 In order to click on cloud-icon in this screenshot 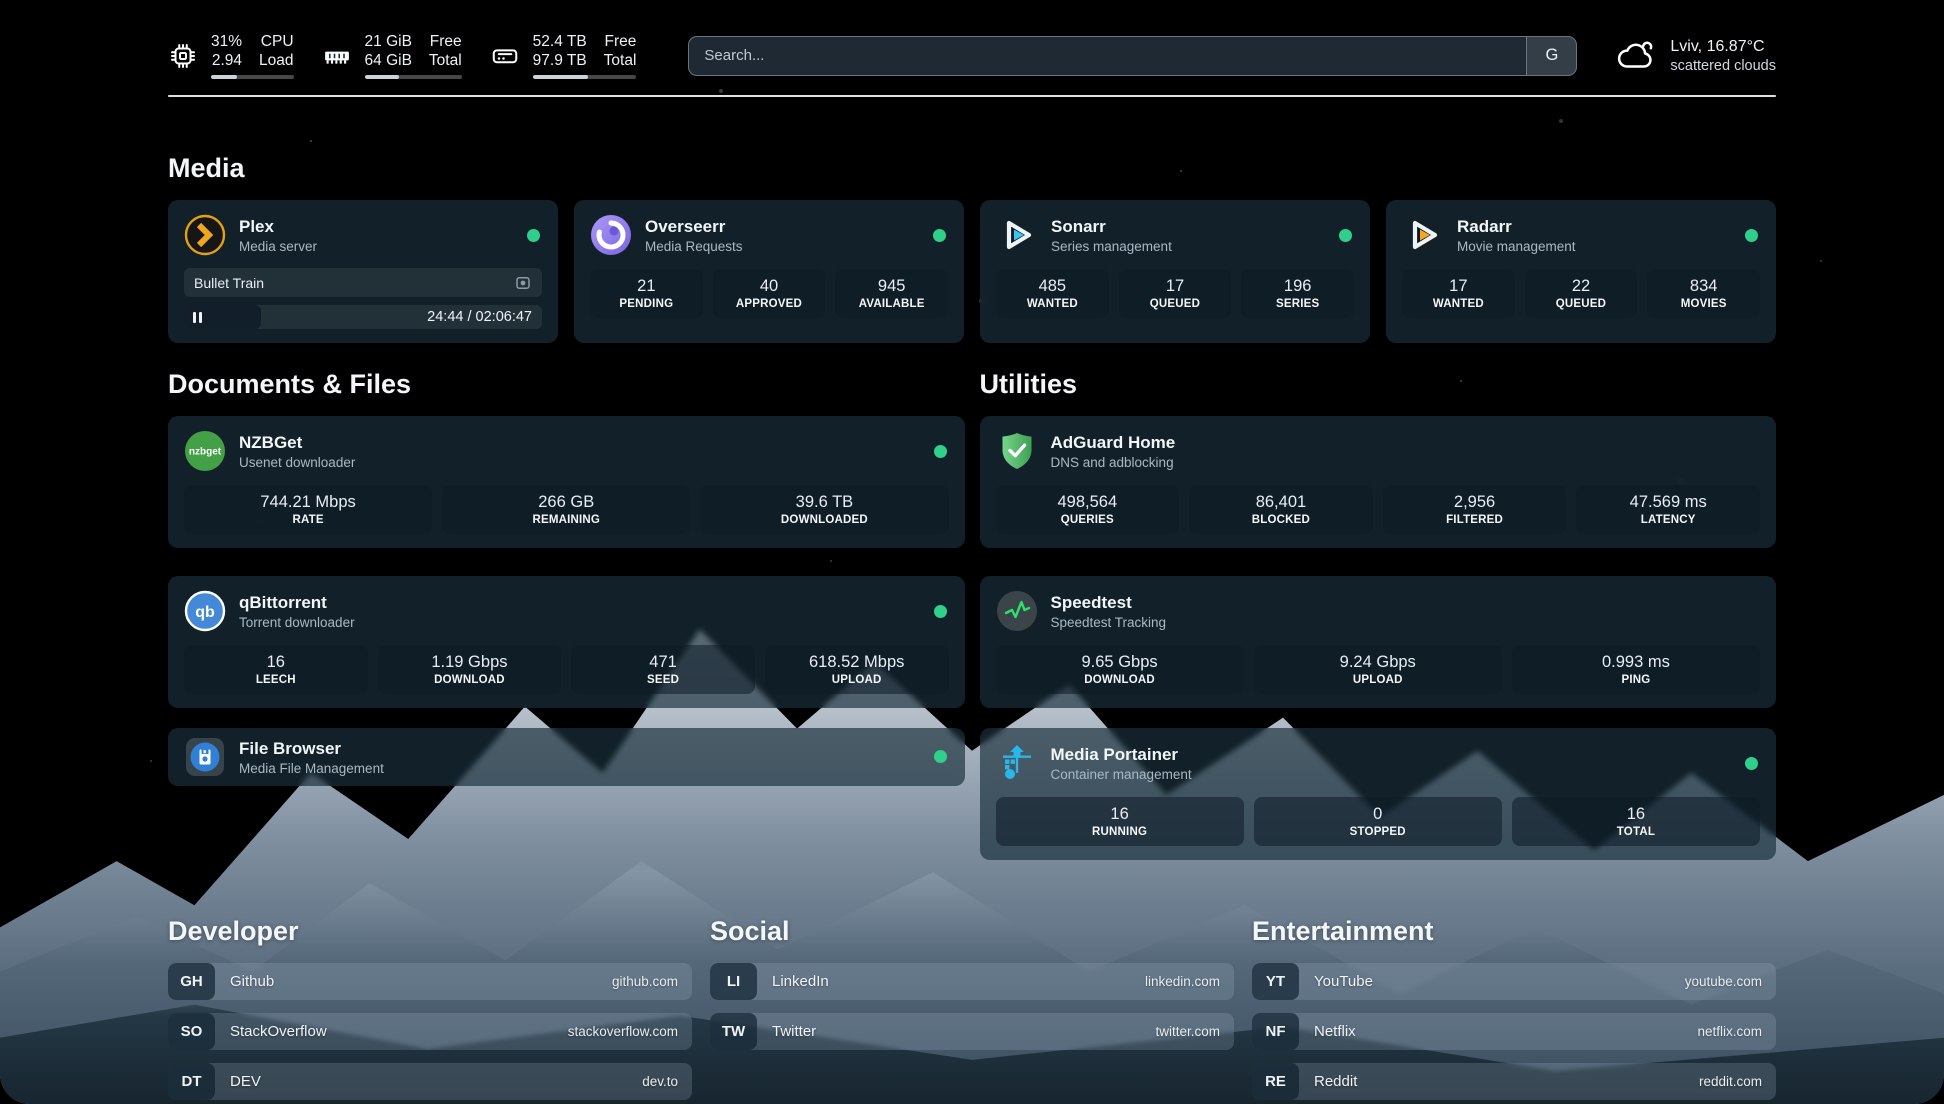, I will do `click(1636, 56)`.